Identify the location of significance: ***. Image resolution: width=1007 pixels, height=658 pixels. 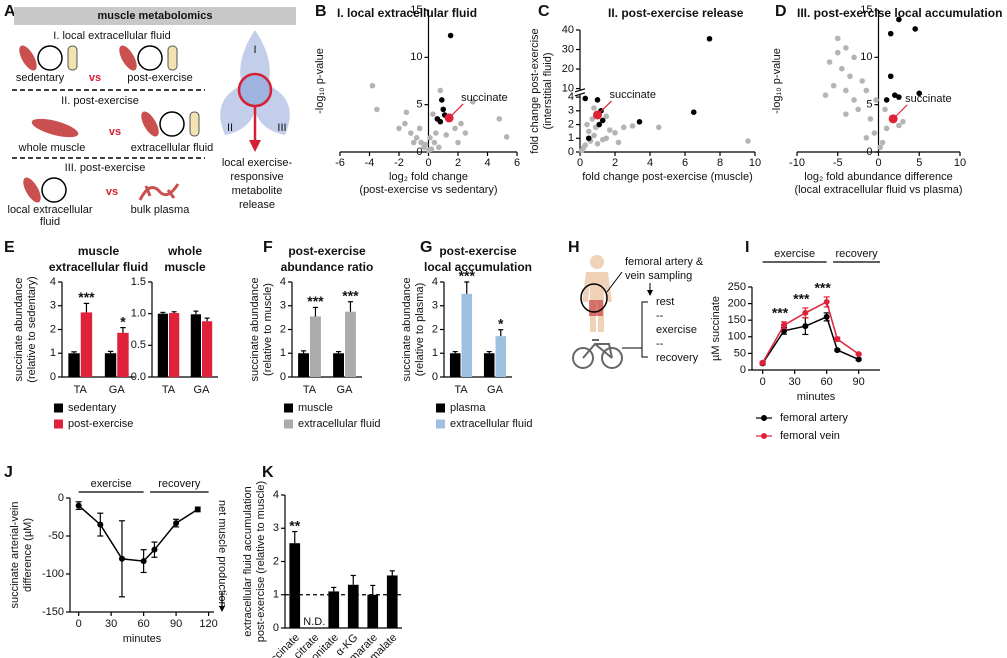
(315, 301).